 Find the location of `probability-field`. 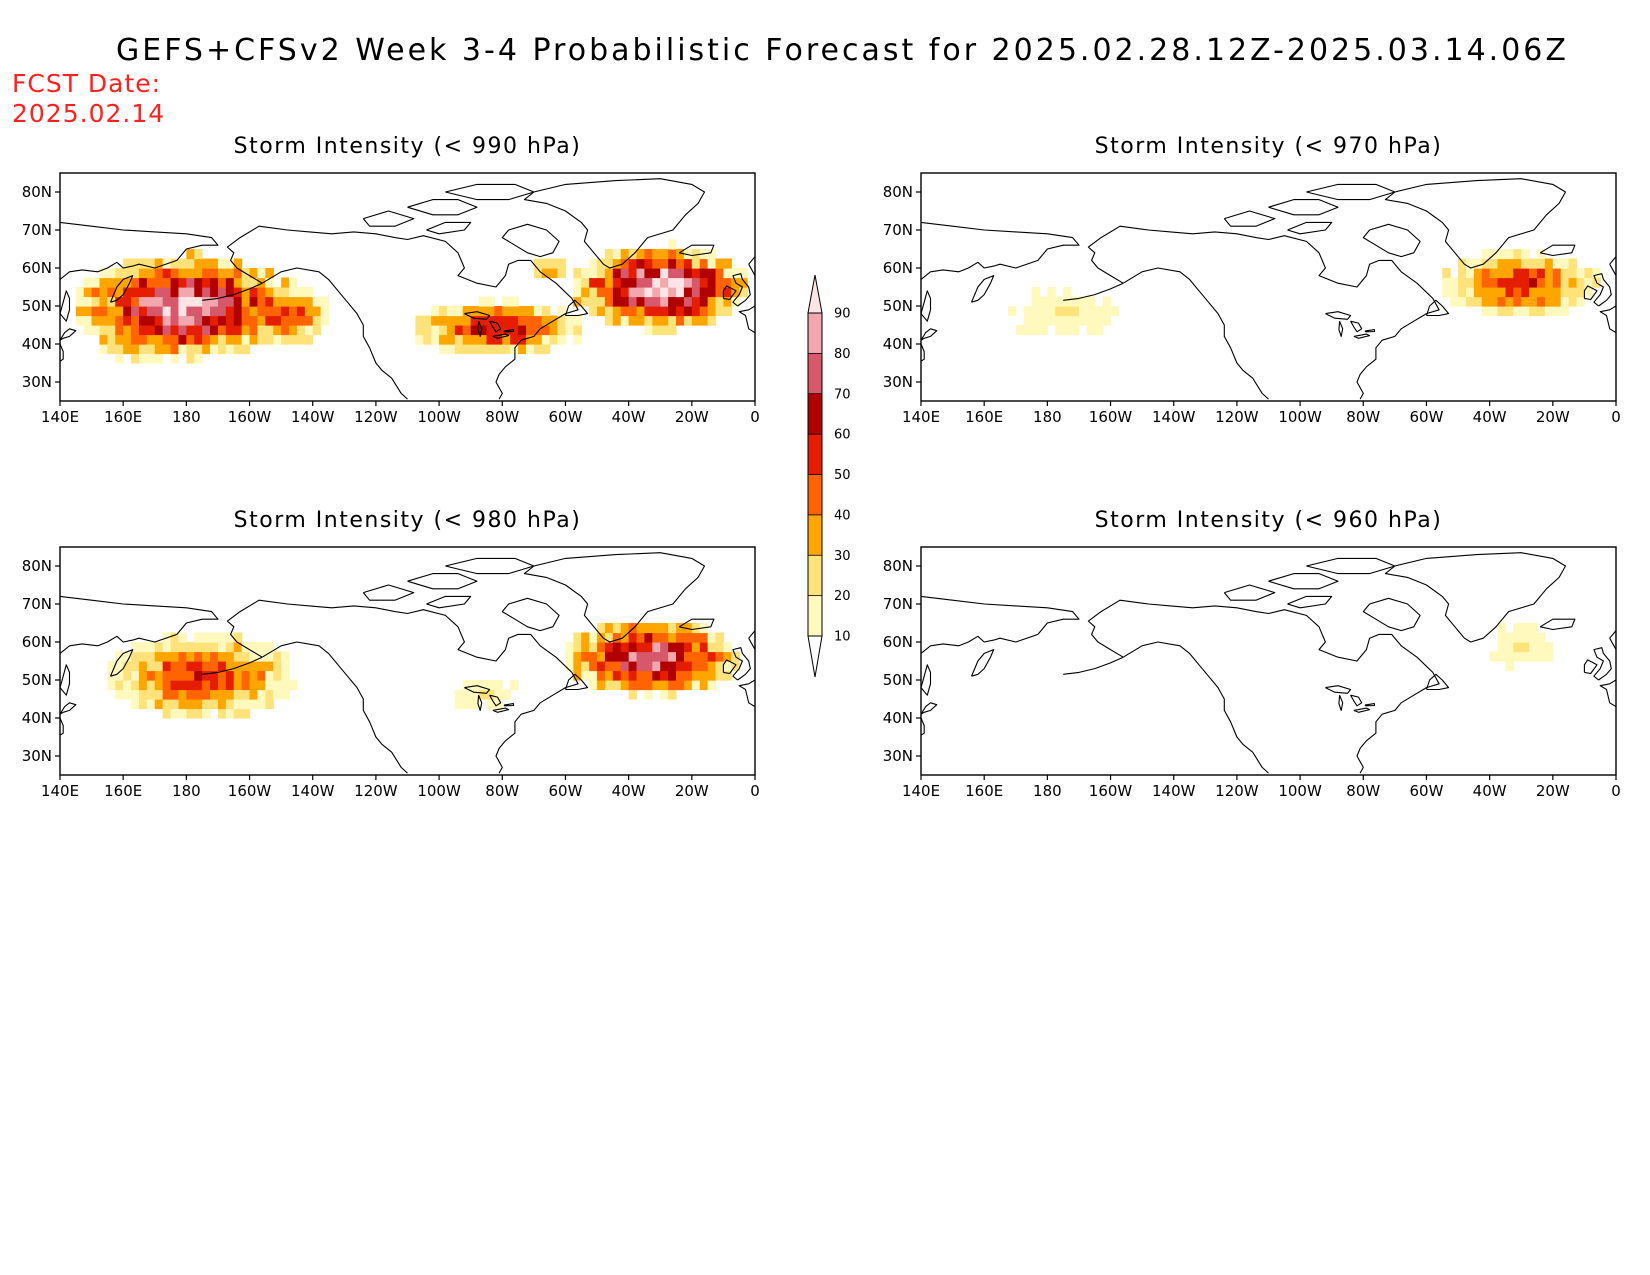

probability-field is located at coordinates (1304, 292).